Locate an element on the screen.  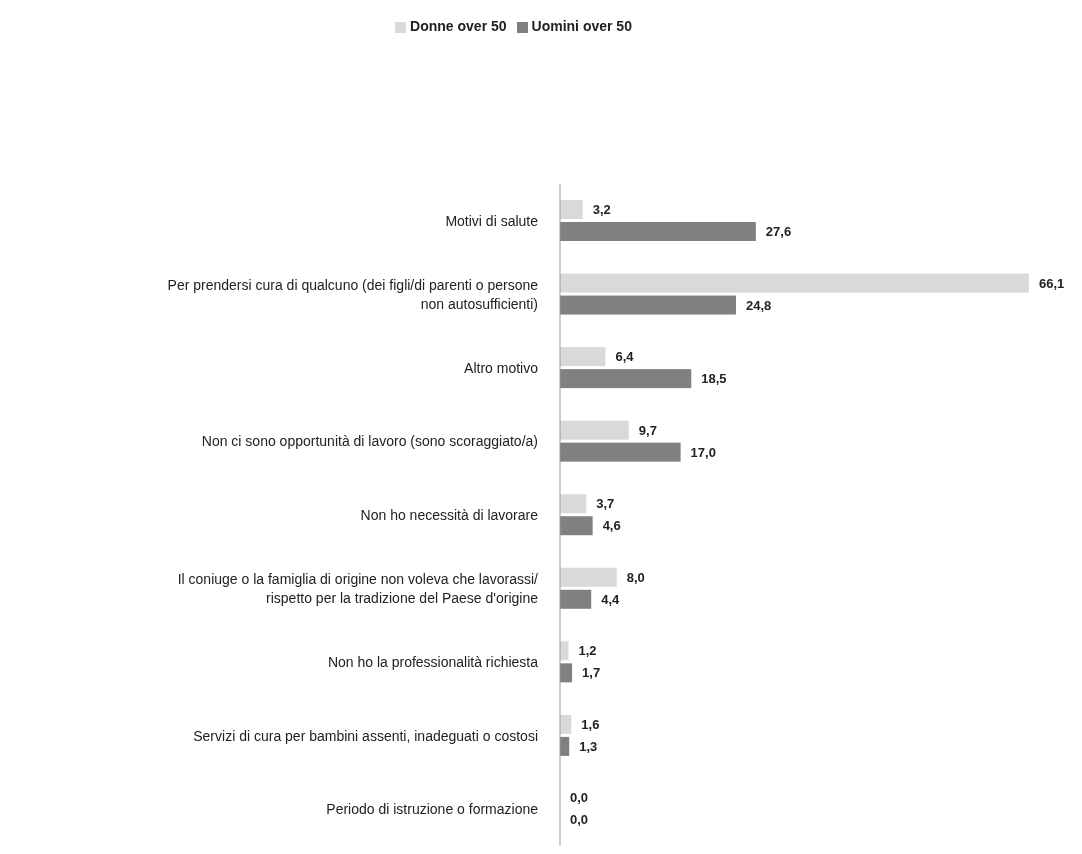
data-label: 3,2 is located at coordinates (601, 209).